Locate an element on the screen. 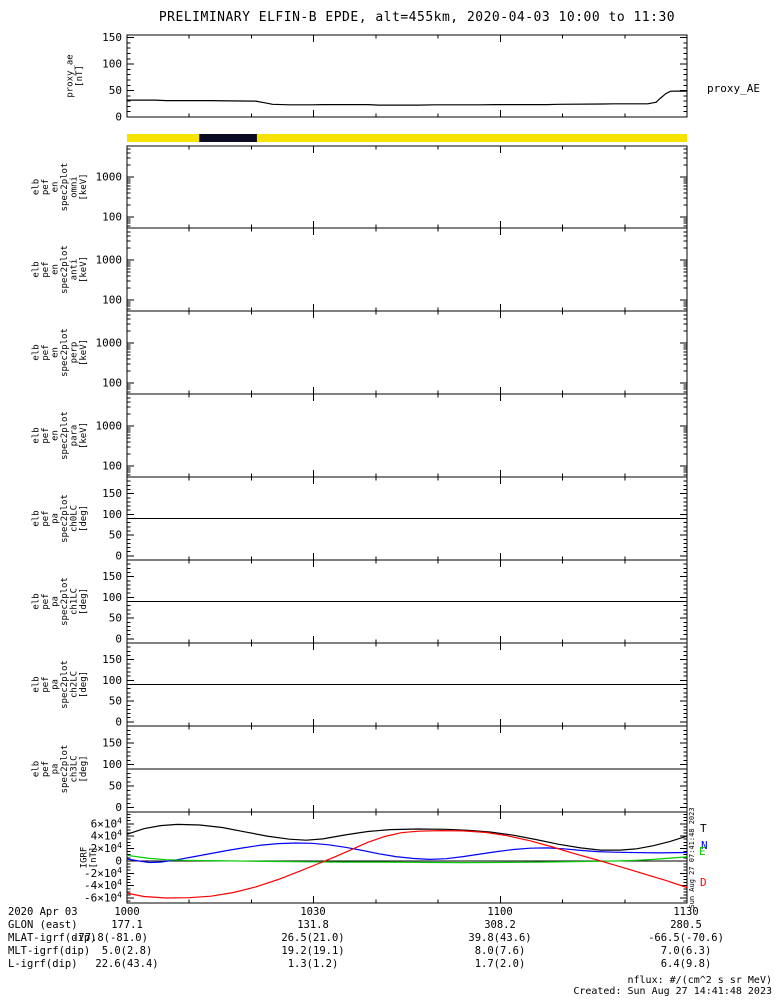 The image size is (775, 1000). svg-text: -4×104 is located at coordinates (103, 885).